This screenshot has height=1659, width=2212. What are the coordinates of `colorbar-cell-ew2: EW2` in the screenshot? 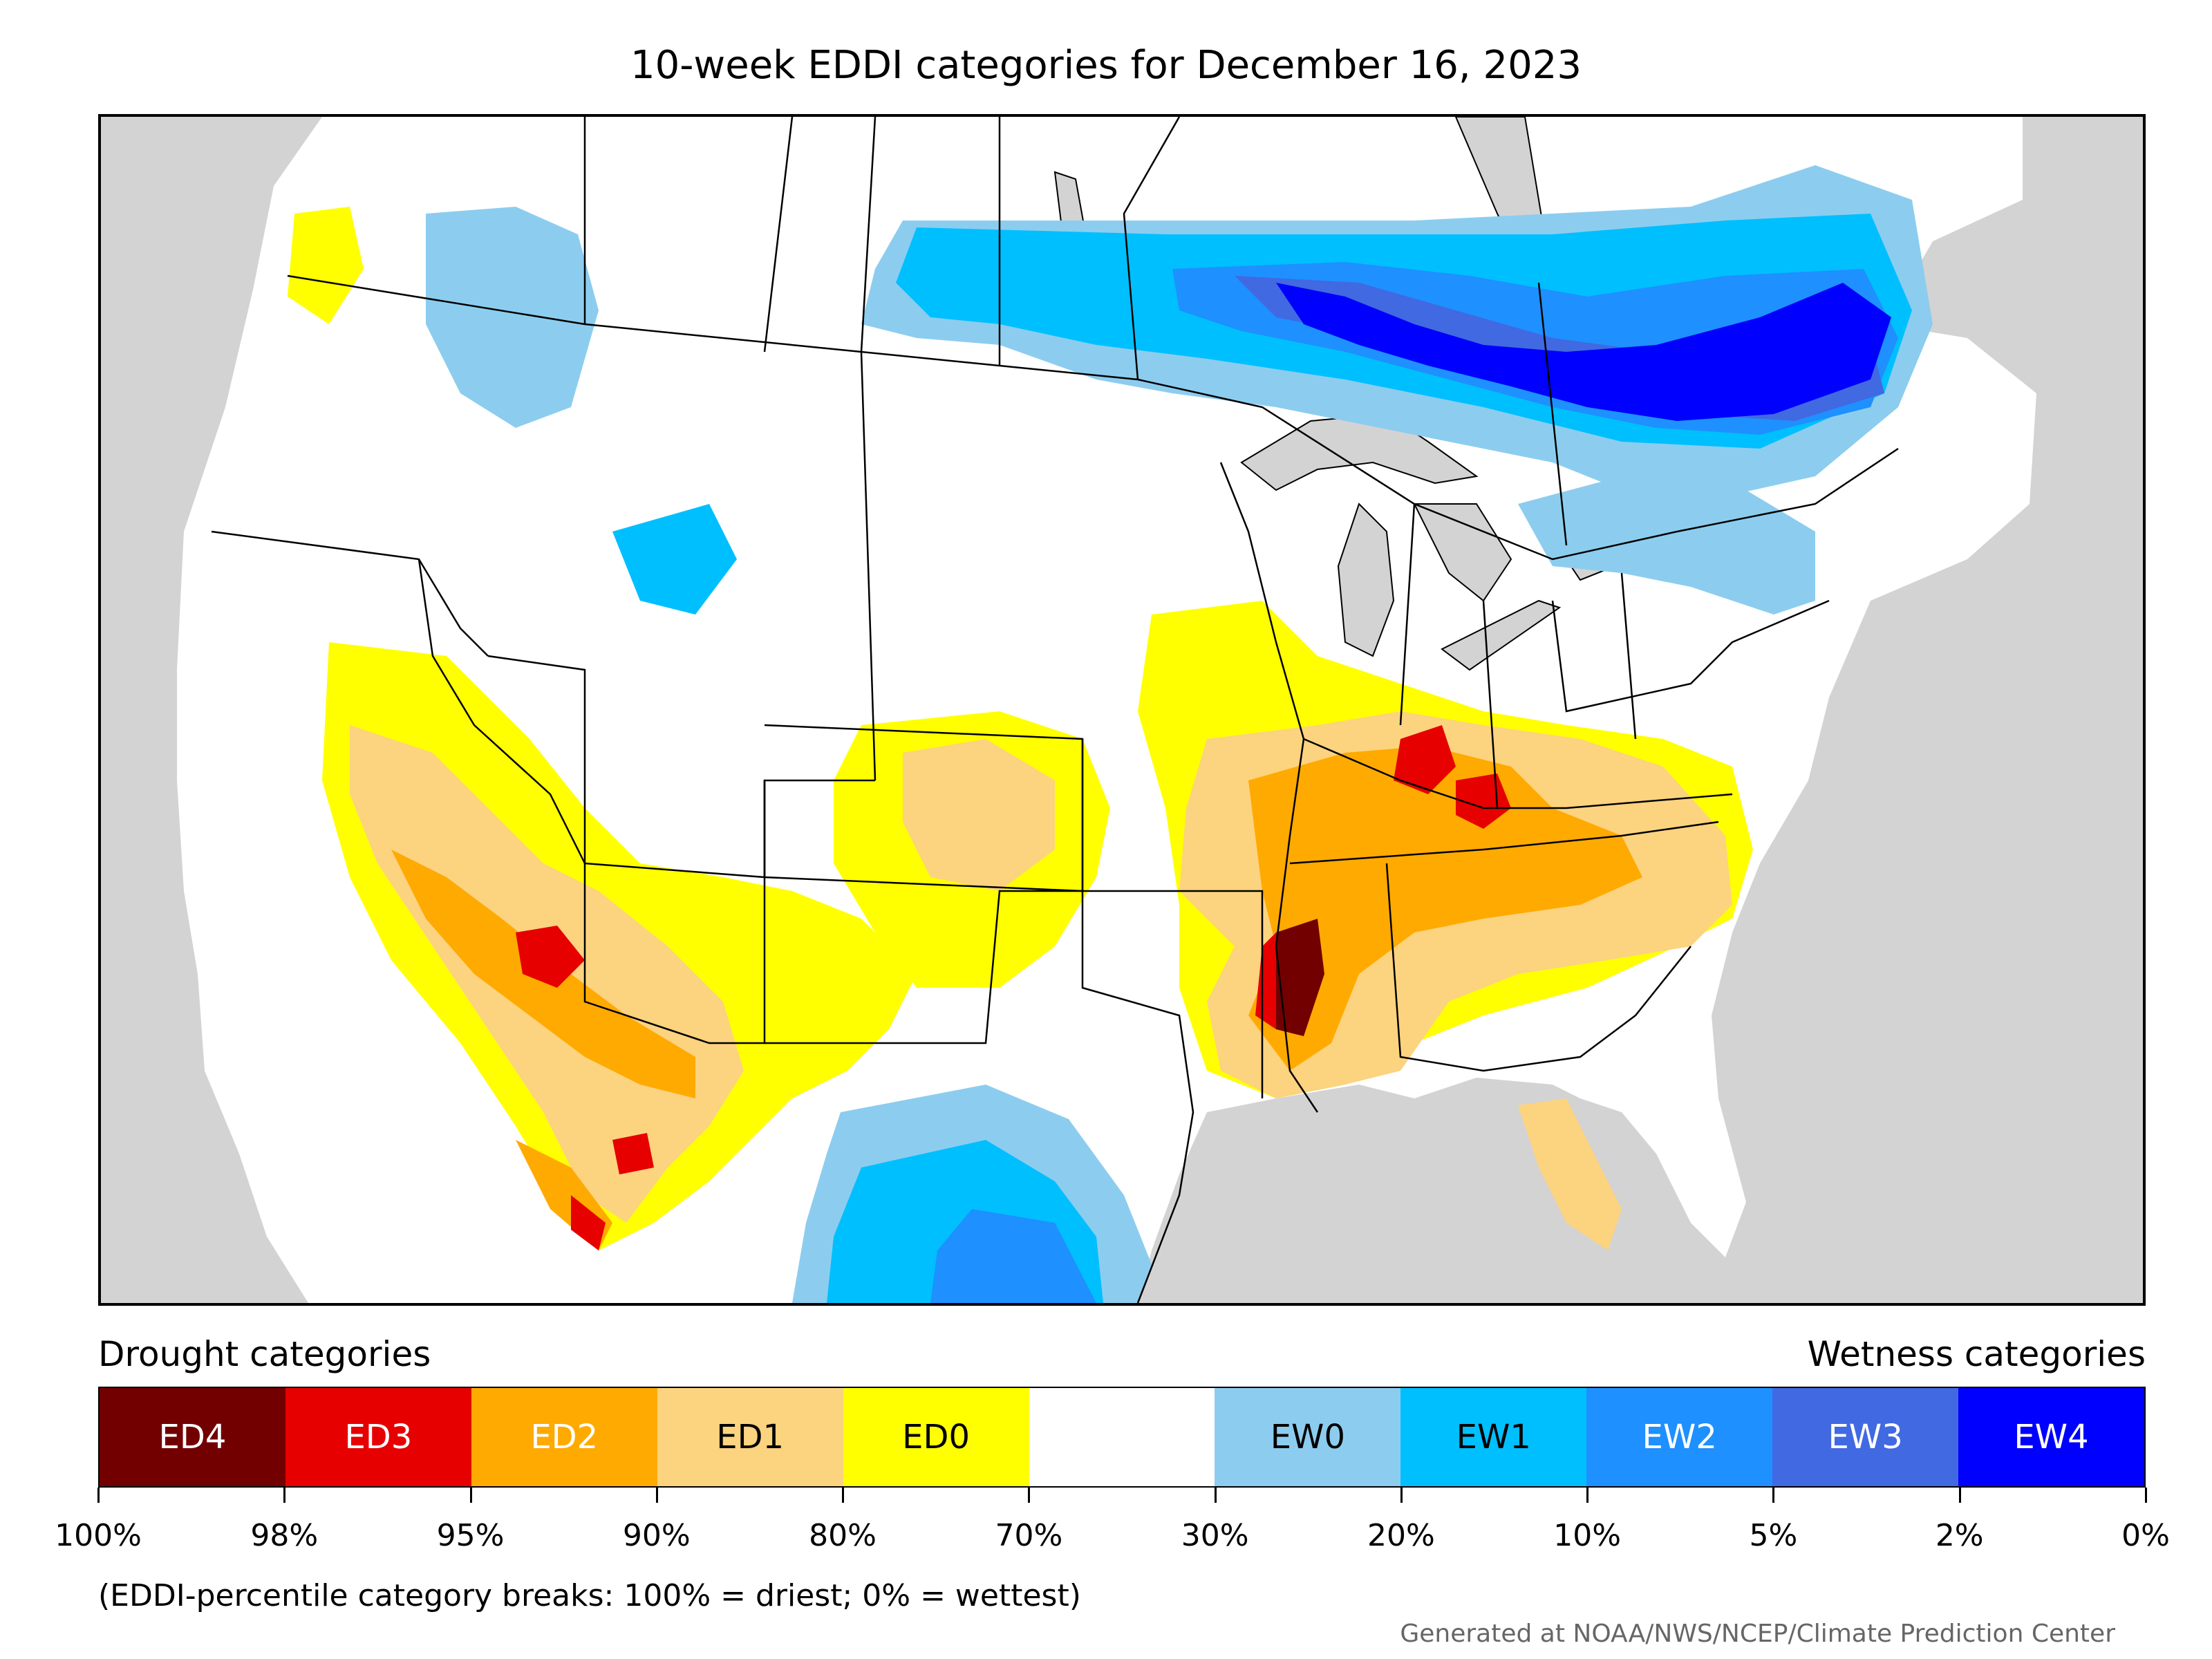 It's located at (1680, 1437).